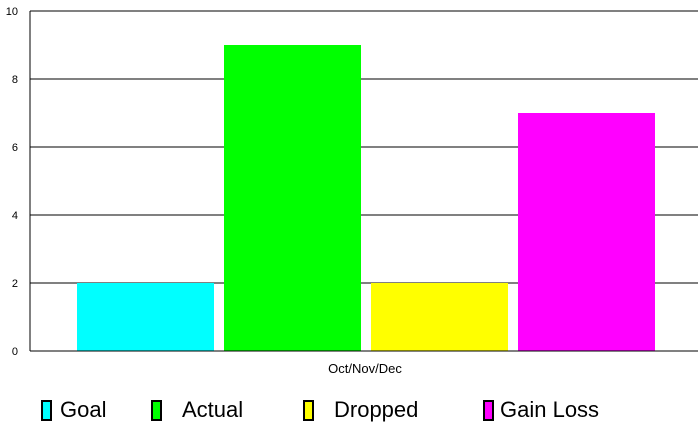 The height and width of the screenshot is (427, 698). What do you see at coordinates (308, 410) in the screenshot?
I see `legend-swatch-dropped` at bounding box center [308, 410].